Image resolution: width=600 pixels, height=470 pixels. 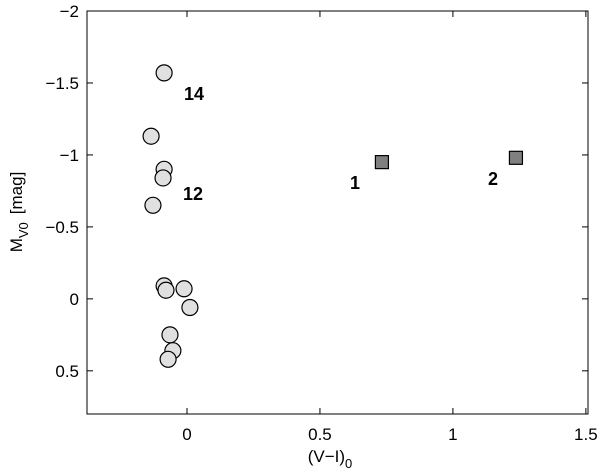 I want to click on x-tick-label: 1, so click(x=452, y=434).